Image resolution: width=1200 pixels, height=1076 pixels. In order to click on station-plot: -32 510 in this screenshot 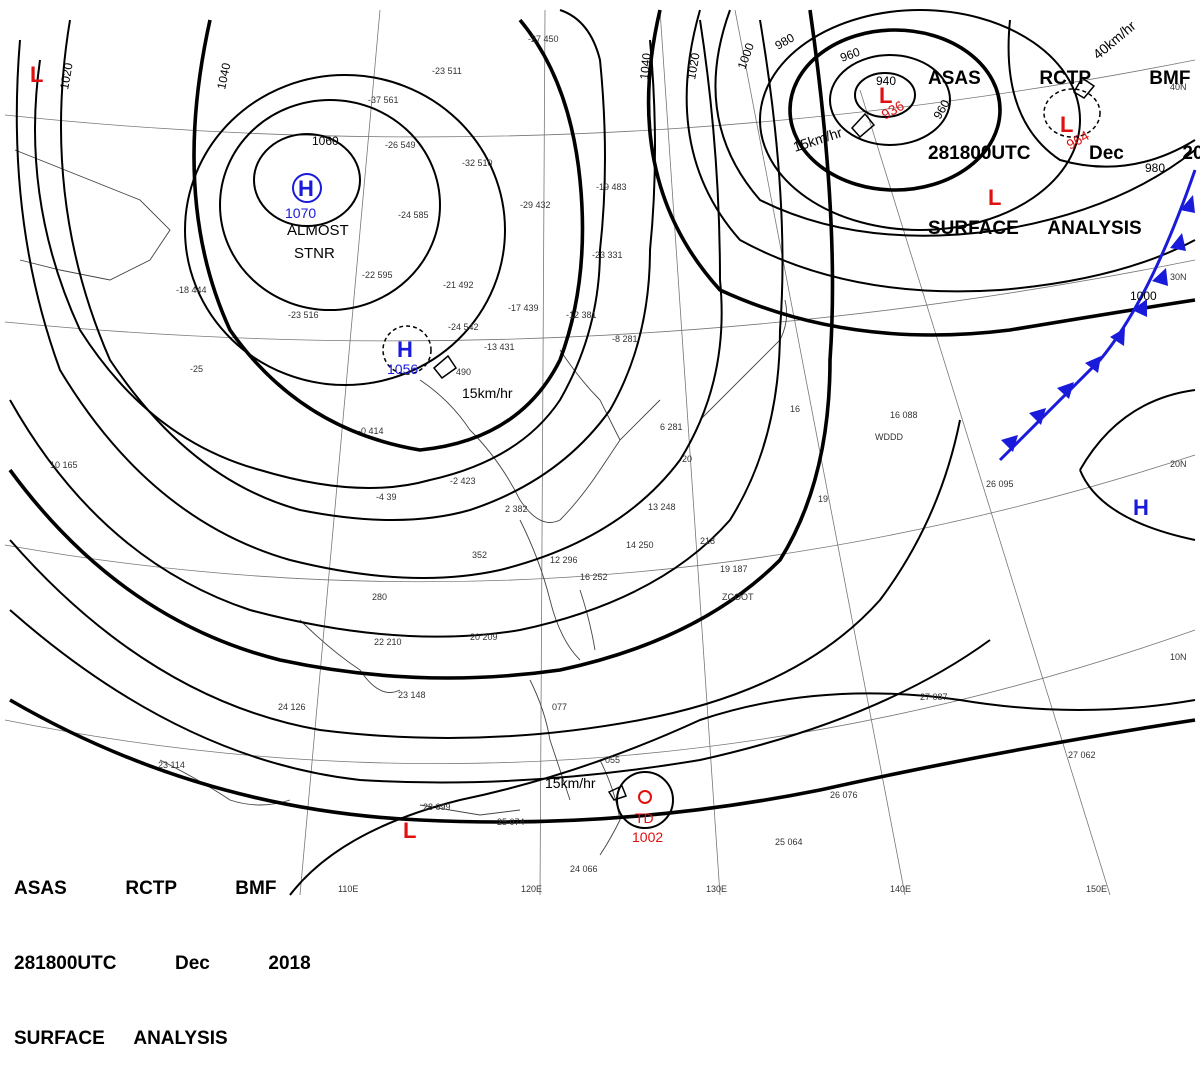, I will do `click(477, 163)`.